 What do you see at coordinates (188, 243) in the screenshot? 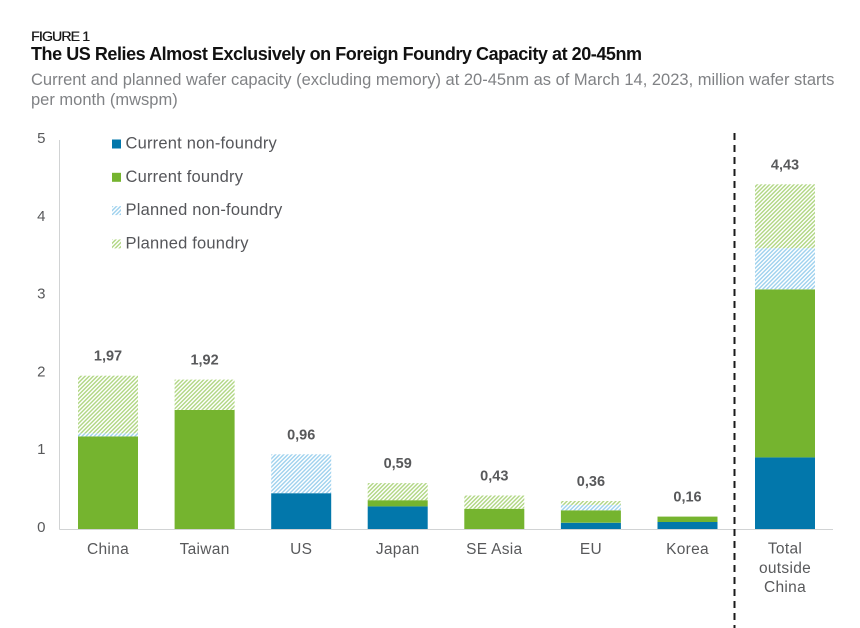
I see `svg-text: Planned foundry` at bounding box center [188, 243].